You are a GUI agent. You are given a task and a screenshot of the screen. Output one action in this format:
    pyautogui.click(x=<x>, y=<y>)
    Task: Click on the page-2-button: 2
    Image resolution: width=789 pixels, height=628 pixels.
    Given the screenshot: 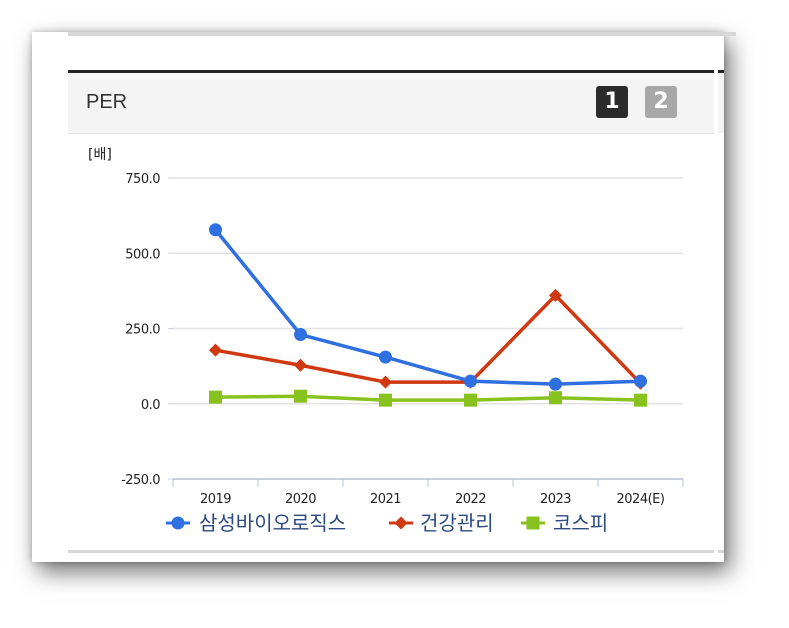 What is the action you would take?
    pyautogui.click(x=661, y=102)
    